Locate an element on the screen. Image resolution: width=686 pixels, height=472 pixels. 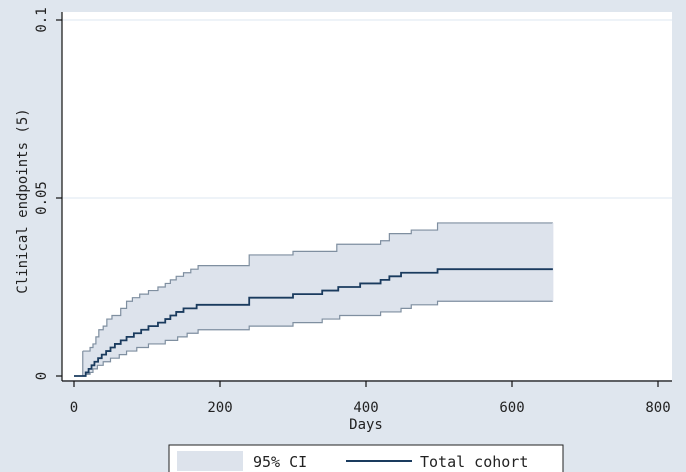
y-tick-label: 0.1 is located at coordinates (42, 19).